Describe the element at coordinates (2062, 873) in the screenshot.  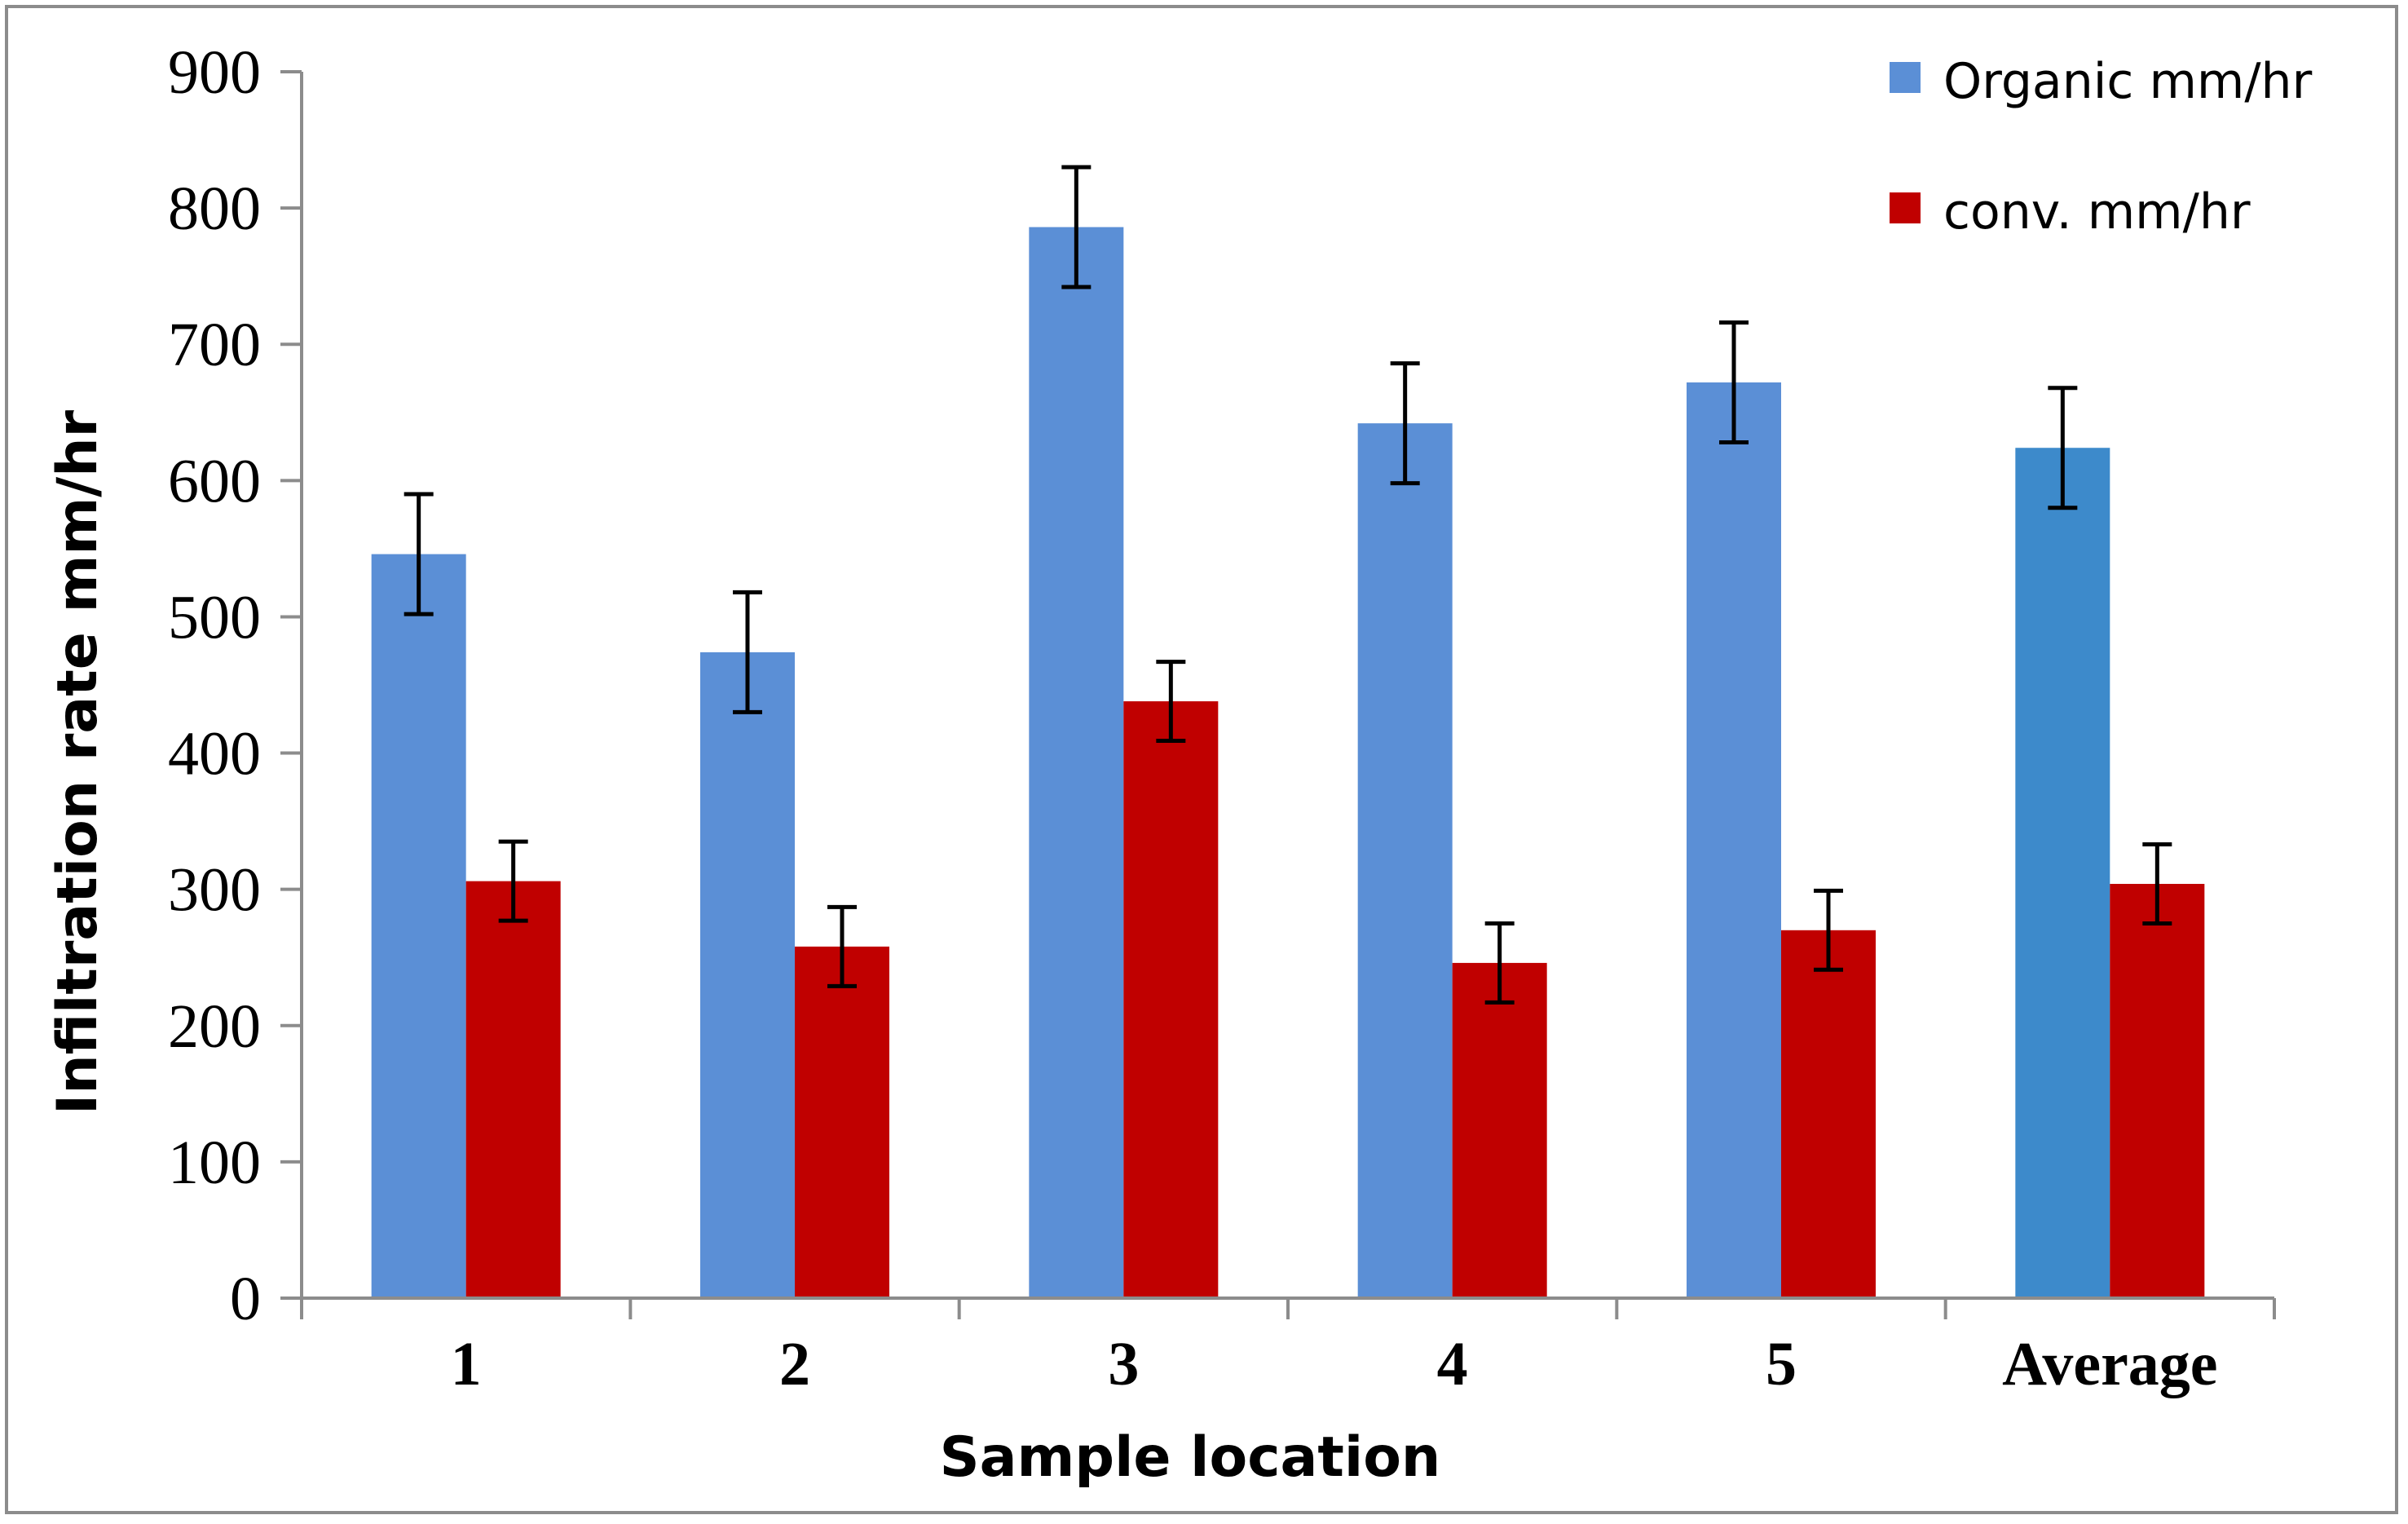
I see `bar-organic-average` at that location.